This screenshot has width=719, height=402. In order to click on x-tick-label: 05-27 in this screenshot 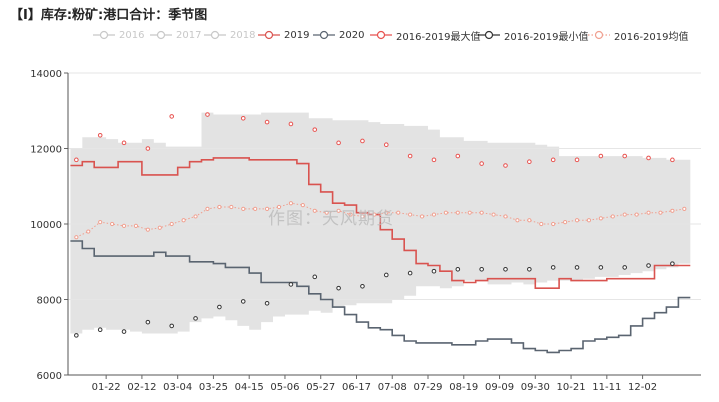, I will do `click(320, 387)`.